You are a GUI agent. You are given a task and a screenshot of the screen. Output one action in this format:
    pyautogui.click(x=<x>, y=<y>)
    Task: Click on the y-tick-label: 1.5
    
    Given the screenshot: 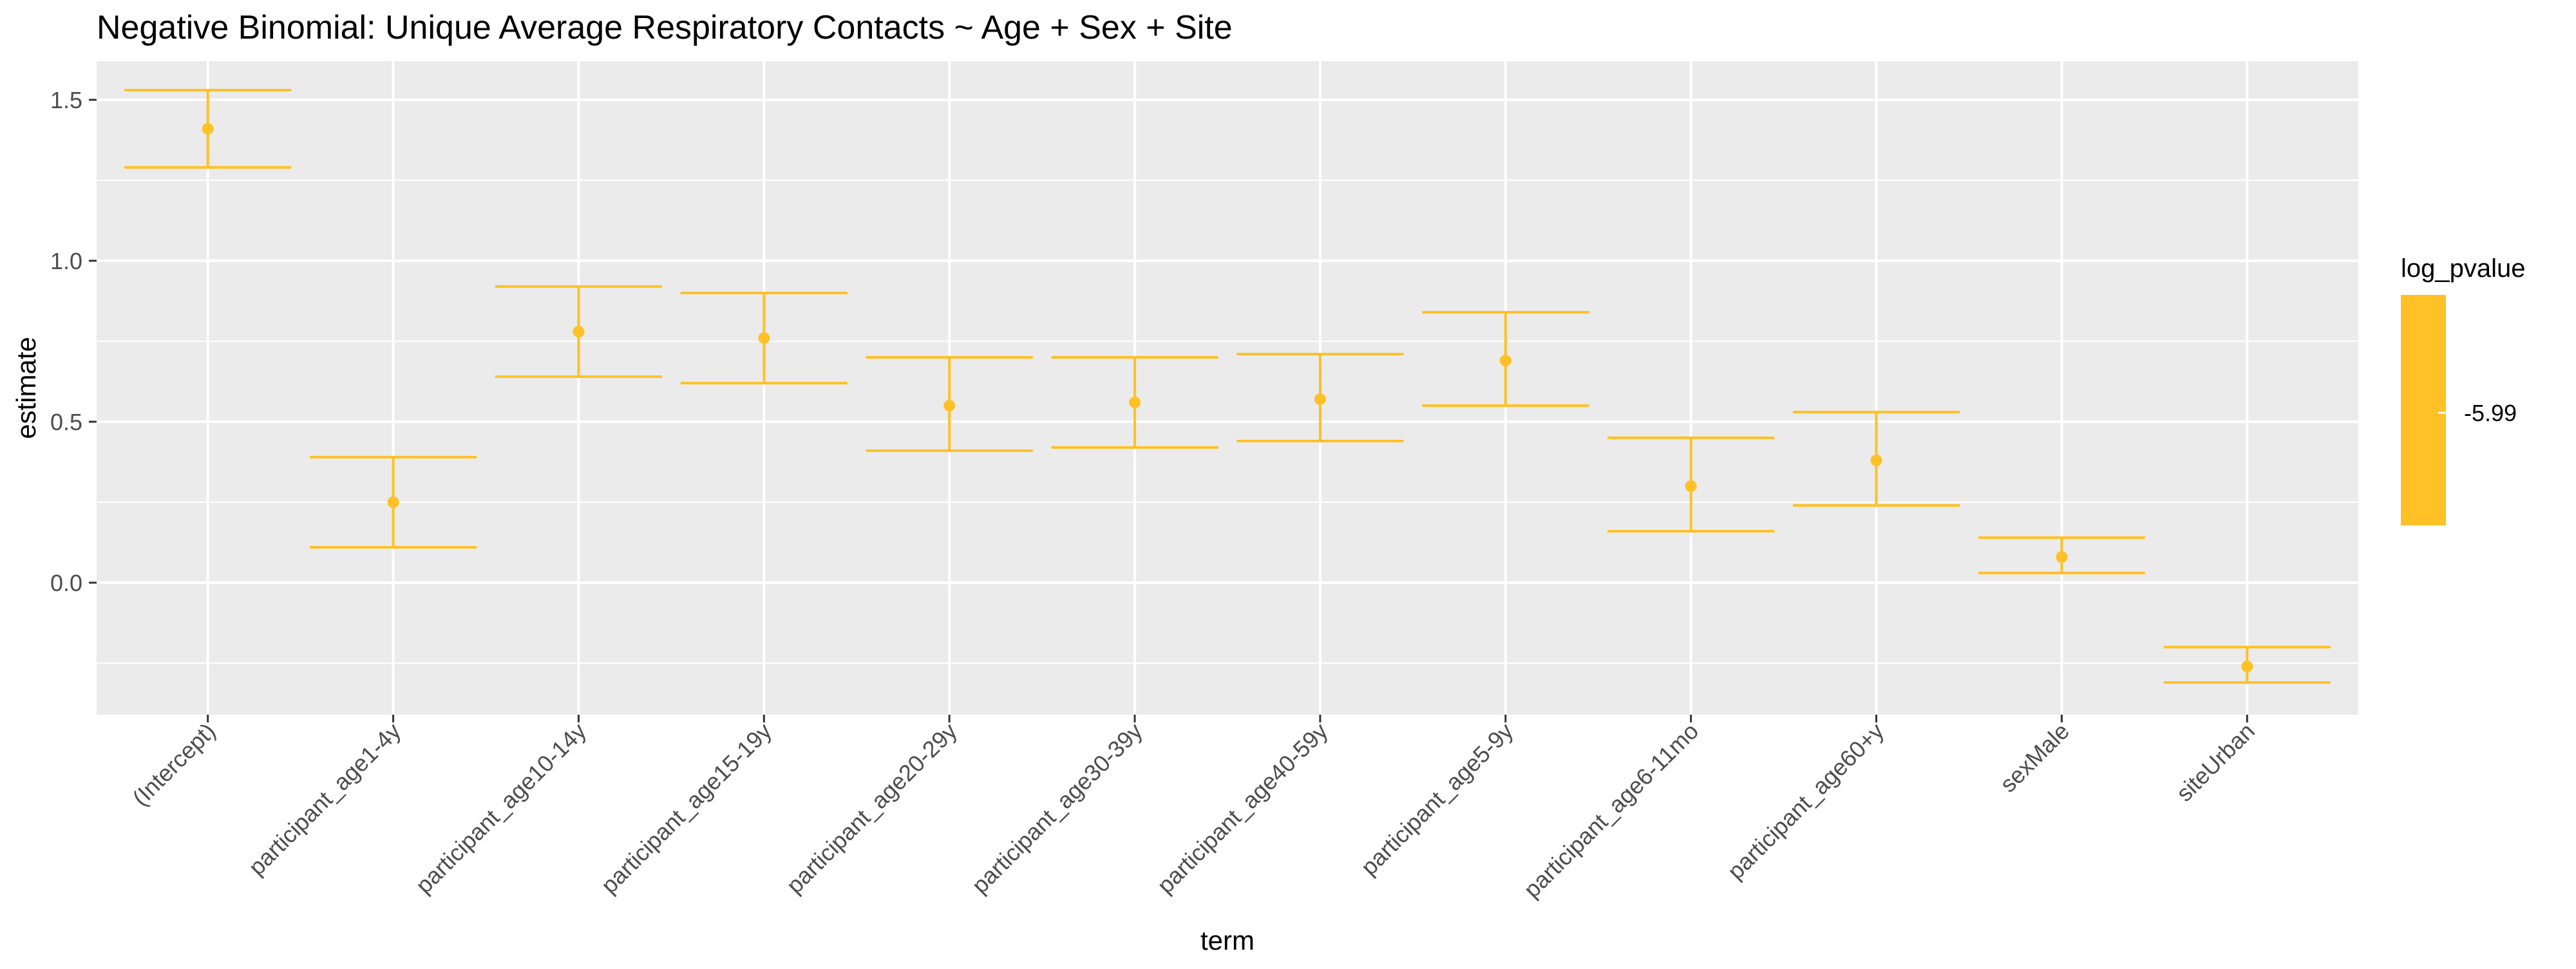 What is the action you would take?
    pyautogui.click(x=66, y=100)
    